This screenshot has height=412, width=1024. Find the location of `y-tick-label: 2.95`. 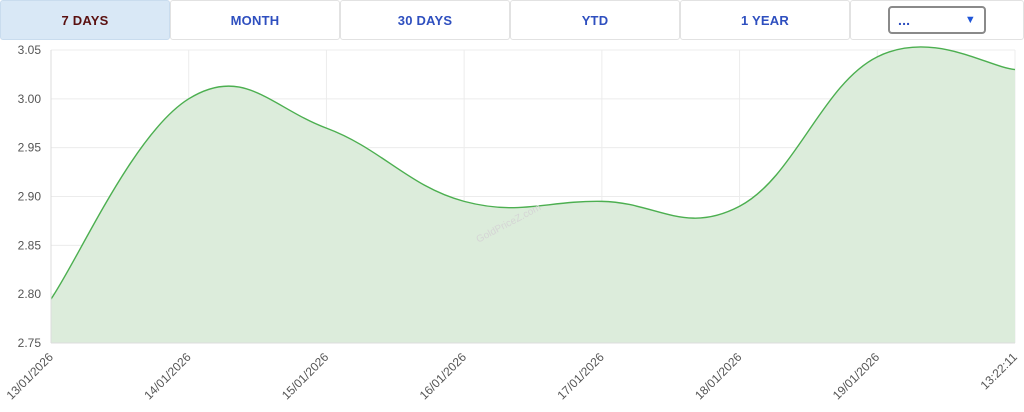

y-tick-label: 2.95 is located at coordinates (30, 148).